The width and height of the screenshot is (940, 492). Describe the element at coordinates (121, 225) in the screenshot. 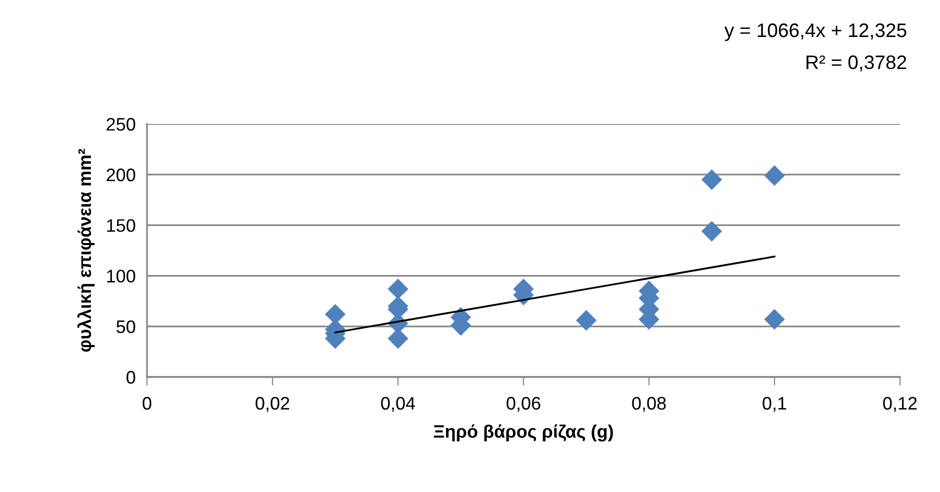

I see `y-tick-label: 150` at that location.